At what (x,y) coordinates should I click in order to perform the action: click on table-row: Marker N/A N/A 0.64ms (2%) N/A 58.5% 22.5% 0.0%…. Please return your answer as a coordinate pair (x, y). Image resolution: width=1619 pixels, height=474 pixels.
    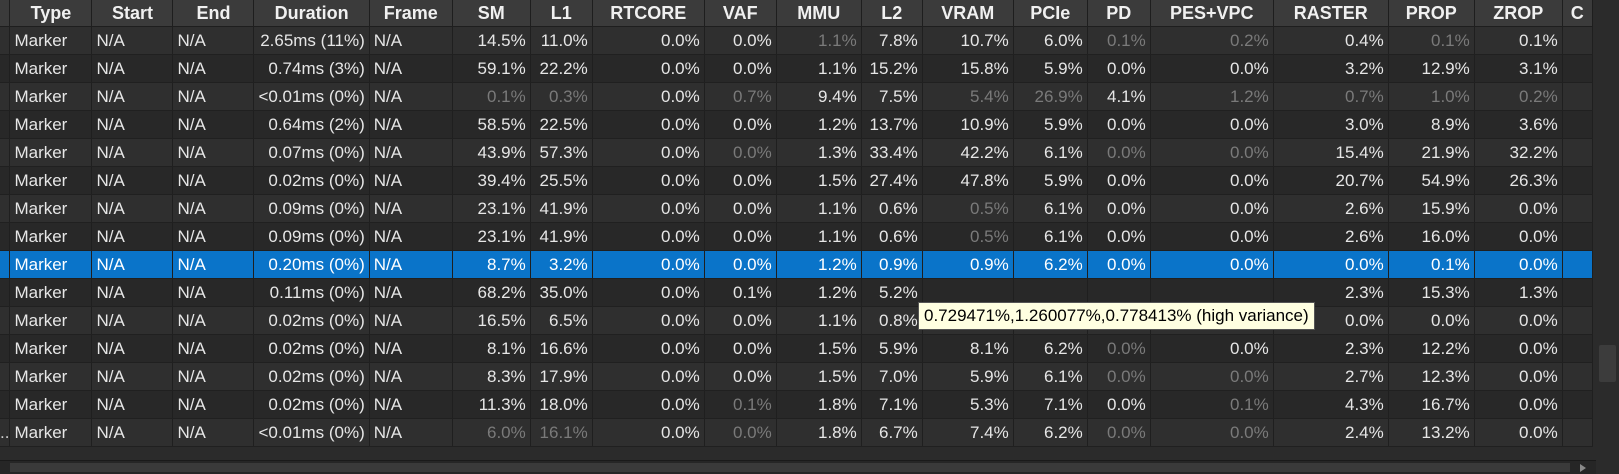
    Looking at the image, I should click on (796, 124).